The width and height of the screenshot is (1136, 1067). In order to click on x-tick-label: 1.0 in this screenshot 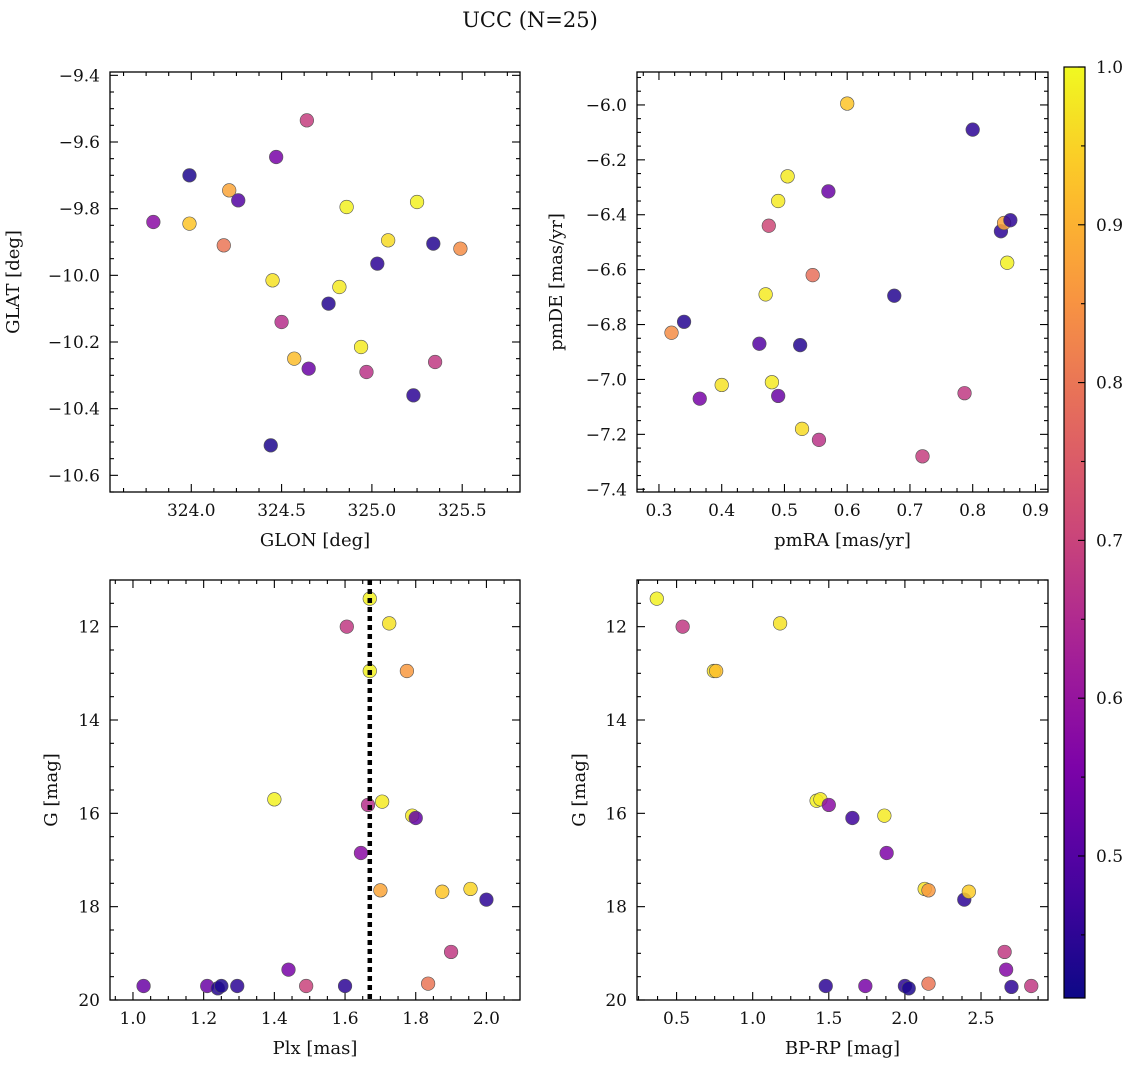, I will do `click(132, 1019)`.